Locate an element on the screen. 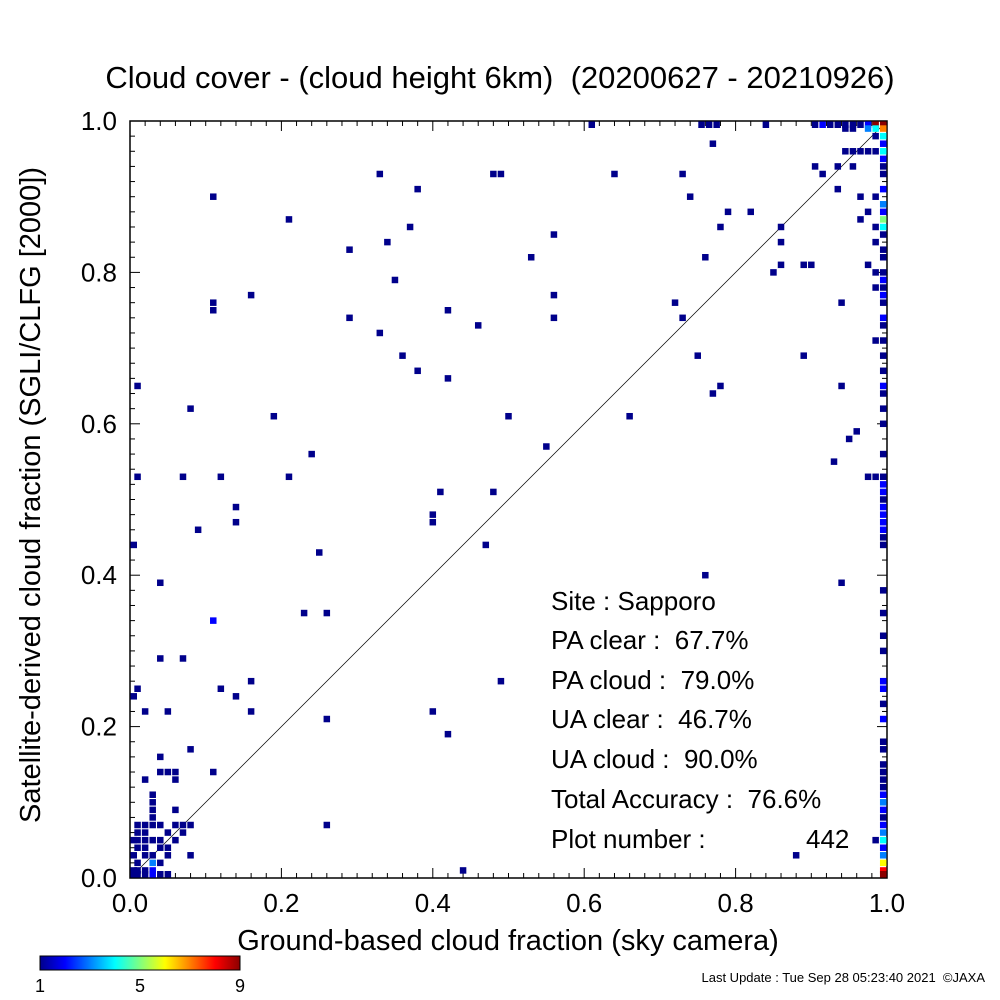 The height and width of the screenshot is (1000, 1000). x-tick-label: 1.0 is located at coordinates (887, 903).